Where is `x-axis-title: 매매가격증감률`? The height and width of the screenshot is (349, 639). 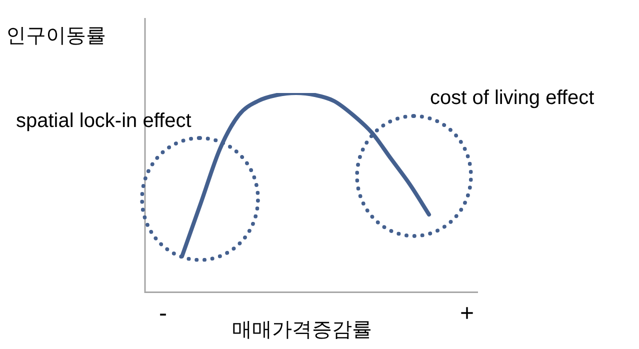
x-axis-title: 매매가격증감률 is located at coordinates (302, 330).